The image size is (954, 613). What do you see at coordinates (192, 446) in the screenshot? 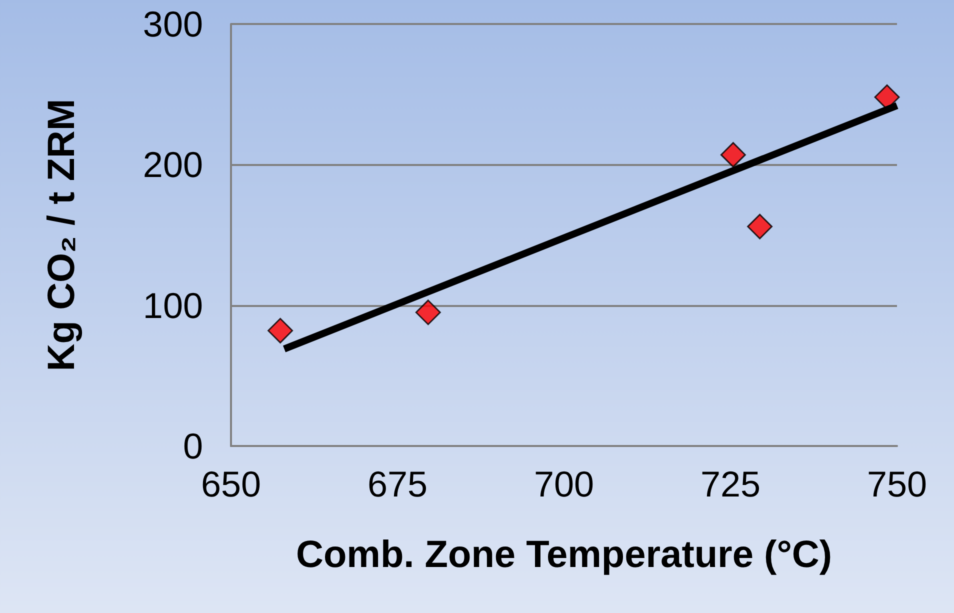
I see `y-tick-label: 0` at bounding box center [192, 446].